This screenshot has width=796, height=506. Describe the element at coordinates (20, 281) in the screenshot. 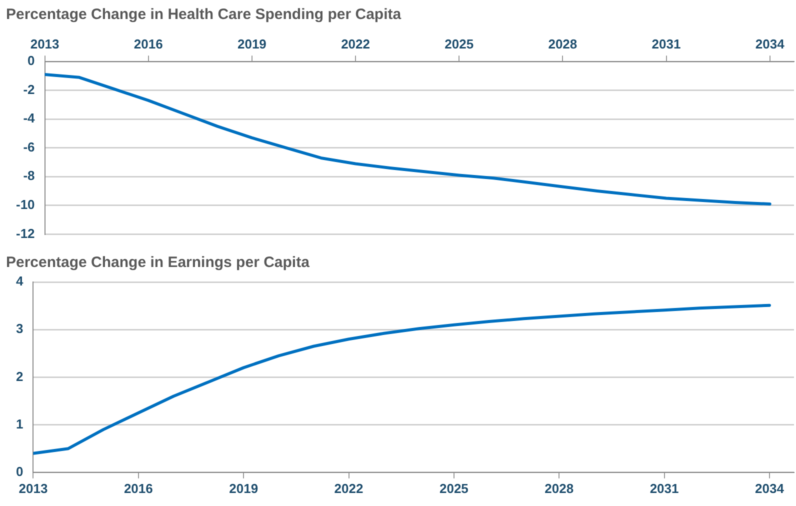

I see `y-tick-label: 4` at that location.